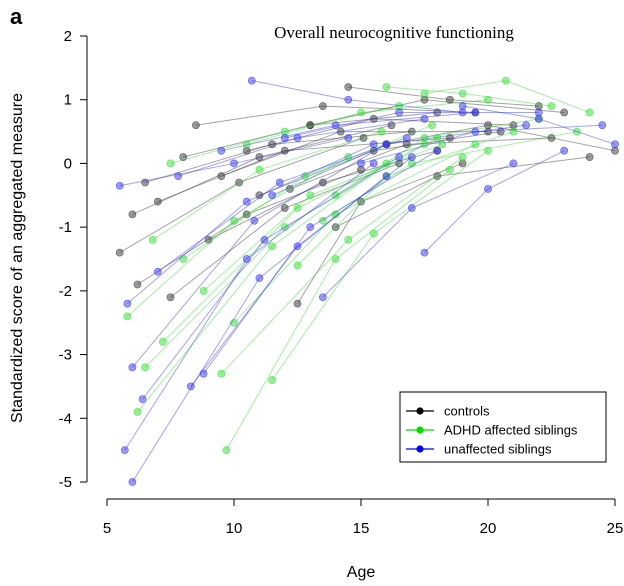  I want to click on panel-label: a, so click(16, 16).